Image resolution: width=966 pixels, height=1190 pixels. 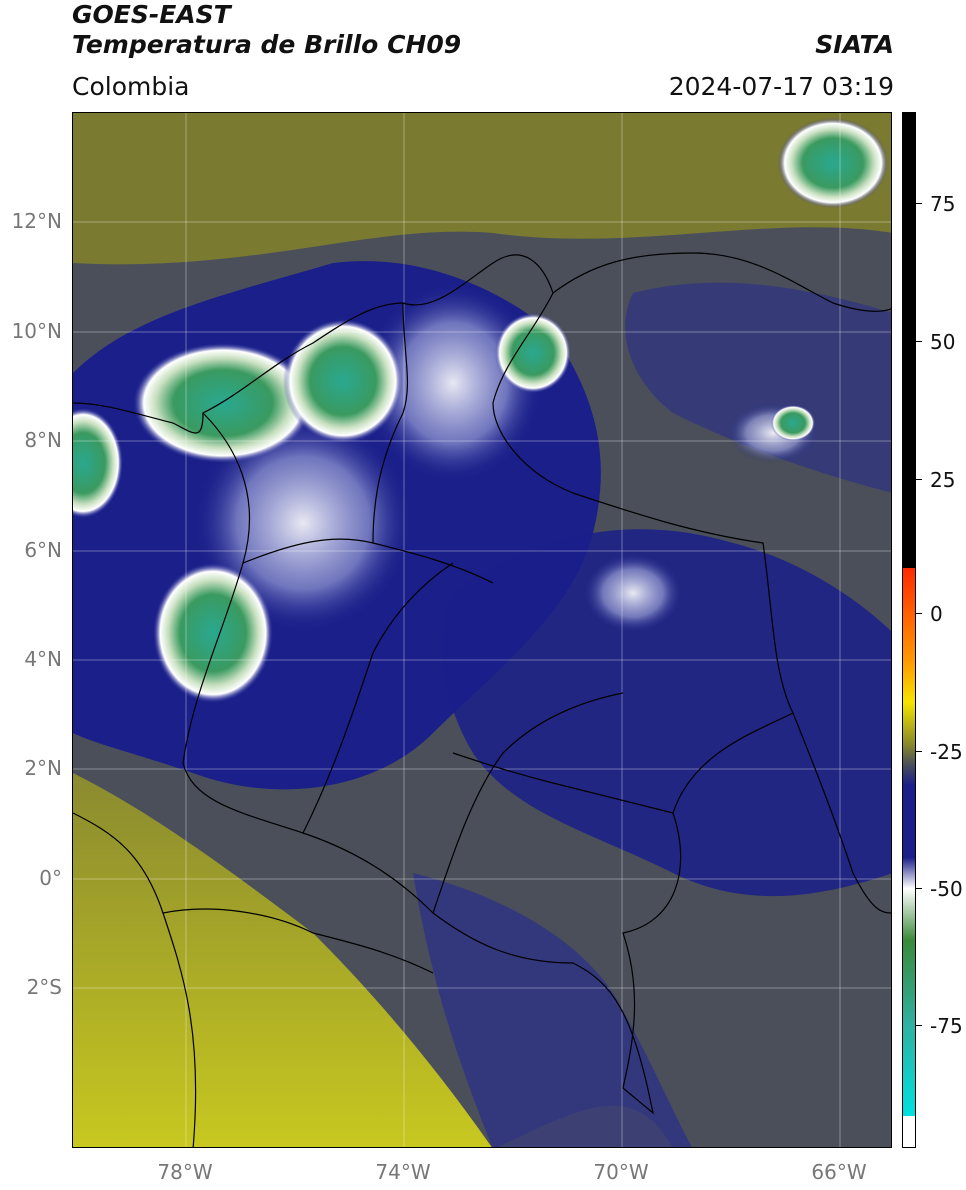 What do you see at coordinates (758, 387) in the screenshot?
I see `navy-band-ne` at bounding box center [758, 387].